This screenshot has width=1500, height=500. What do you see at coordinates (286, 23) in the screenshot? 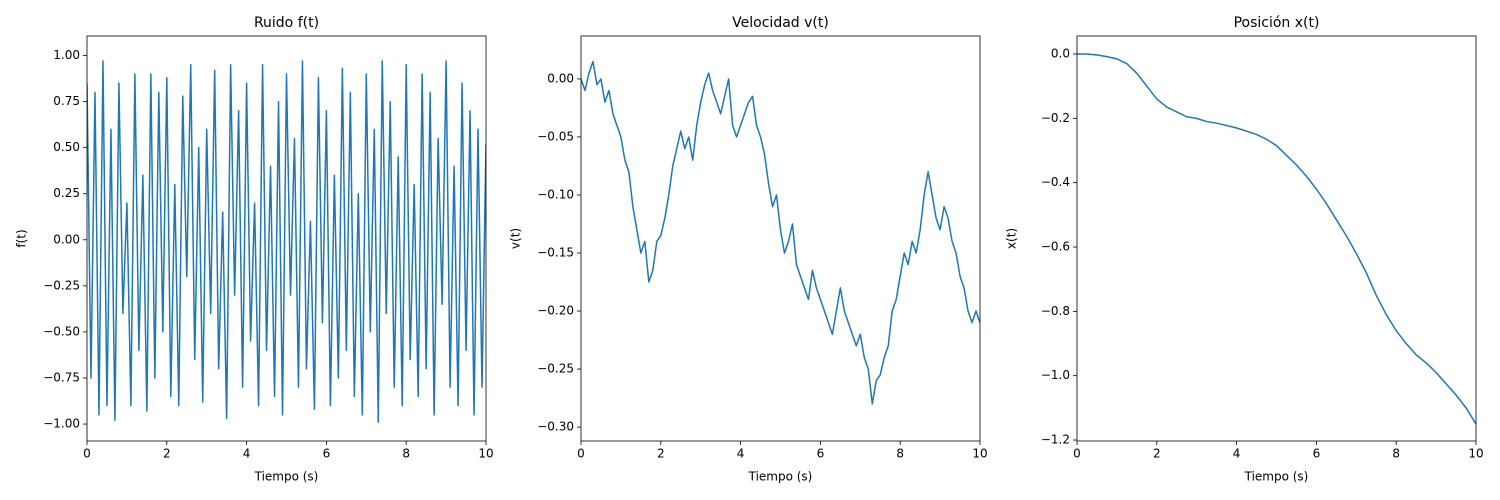
I see `chart-title: Ruido f(t)` at bounding box center [286, 23].